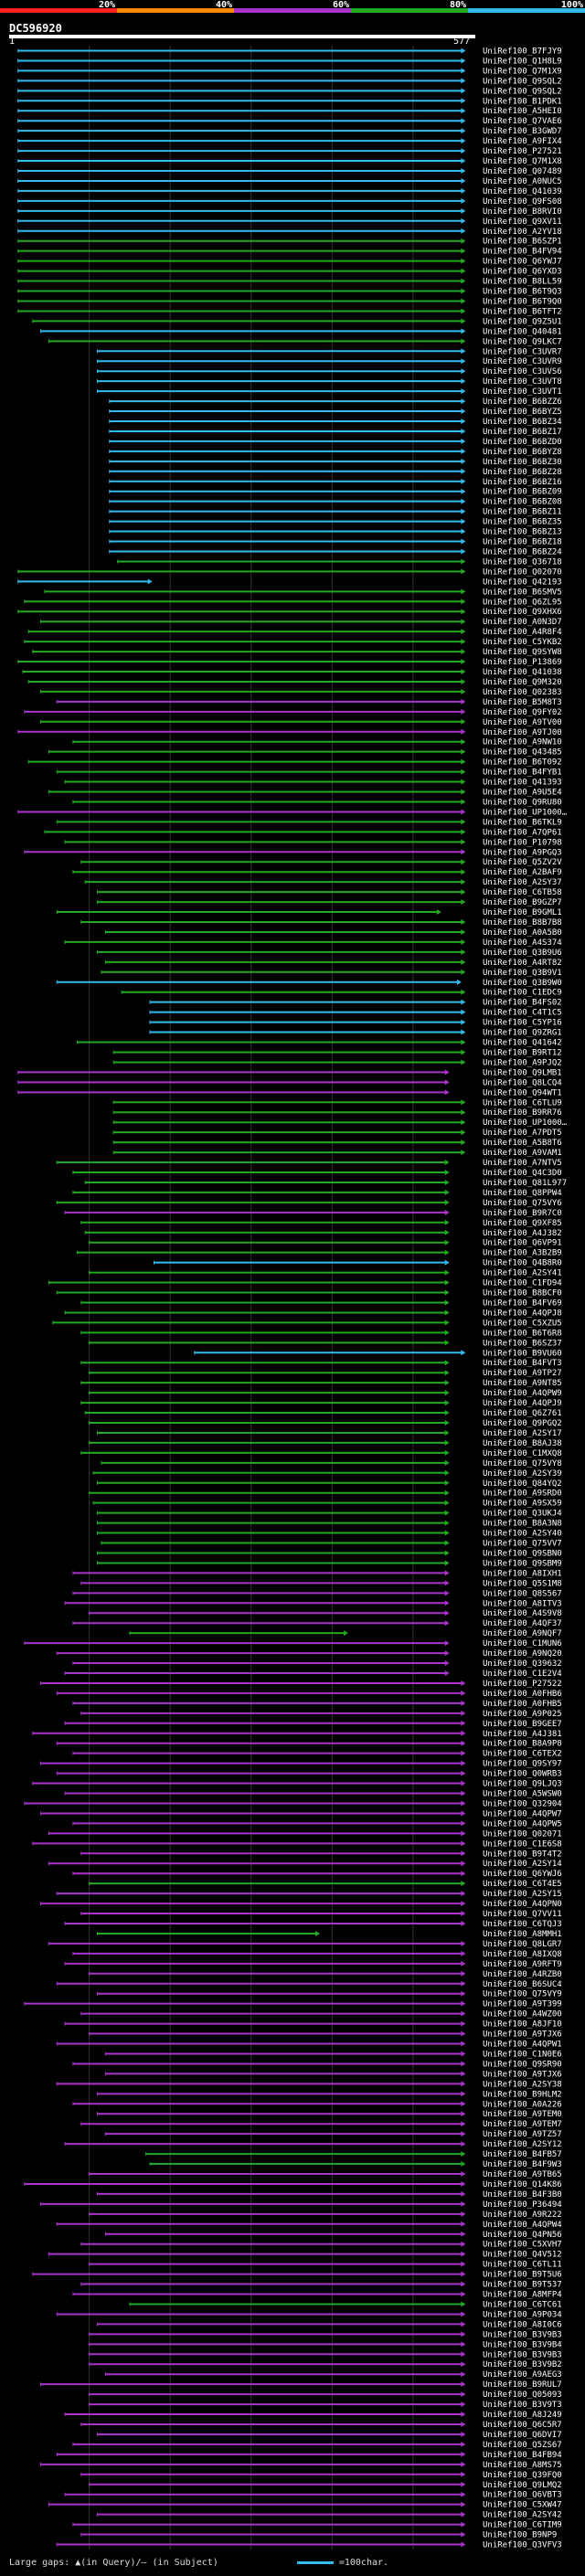 The height and width of the screenshot is (2576, 585). I want to click on hit-label: UniRef100_A4QPW1, so click(522, 2045).